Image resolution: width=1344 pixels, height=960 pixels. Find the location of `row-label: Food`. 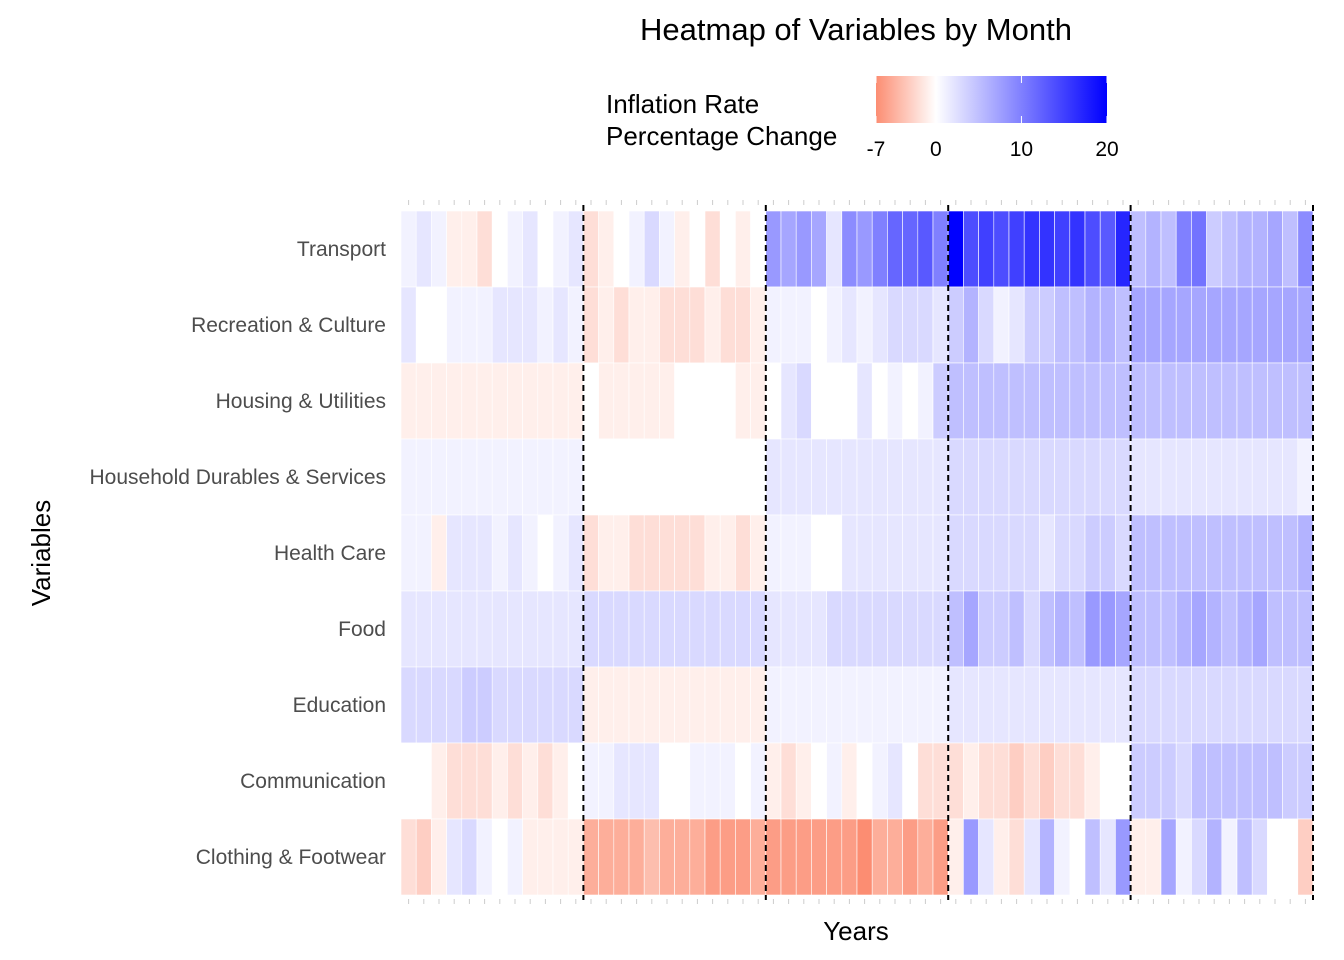

row-label: Food is located at coordinates (362, 629).